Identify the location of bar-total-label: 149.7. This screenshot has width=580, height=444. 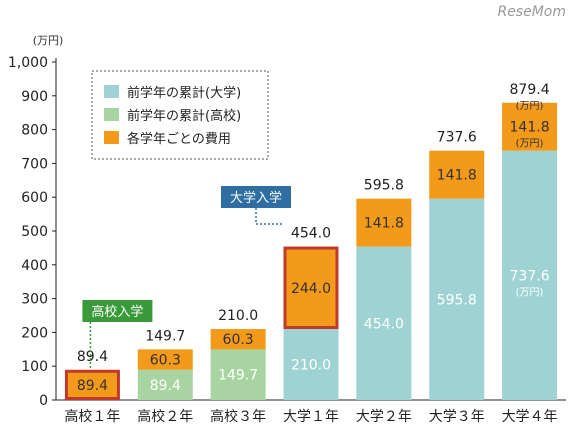
(165, 336).